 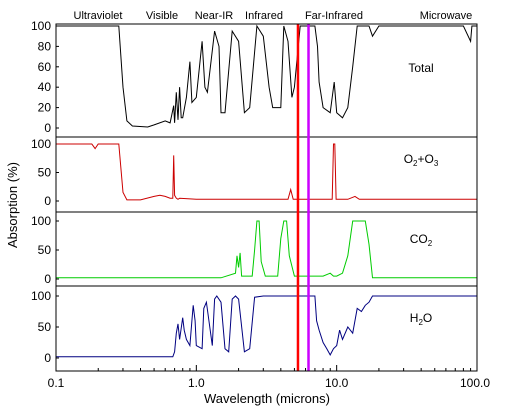 I want to click on o2-o3-panel-label: O2​+O3​, so click(x=421, y=160).